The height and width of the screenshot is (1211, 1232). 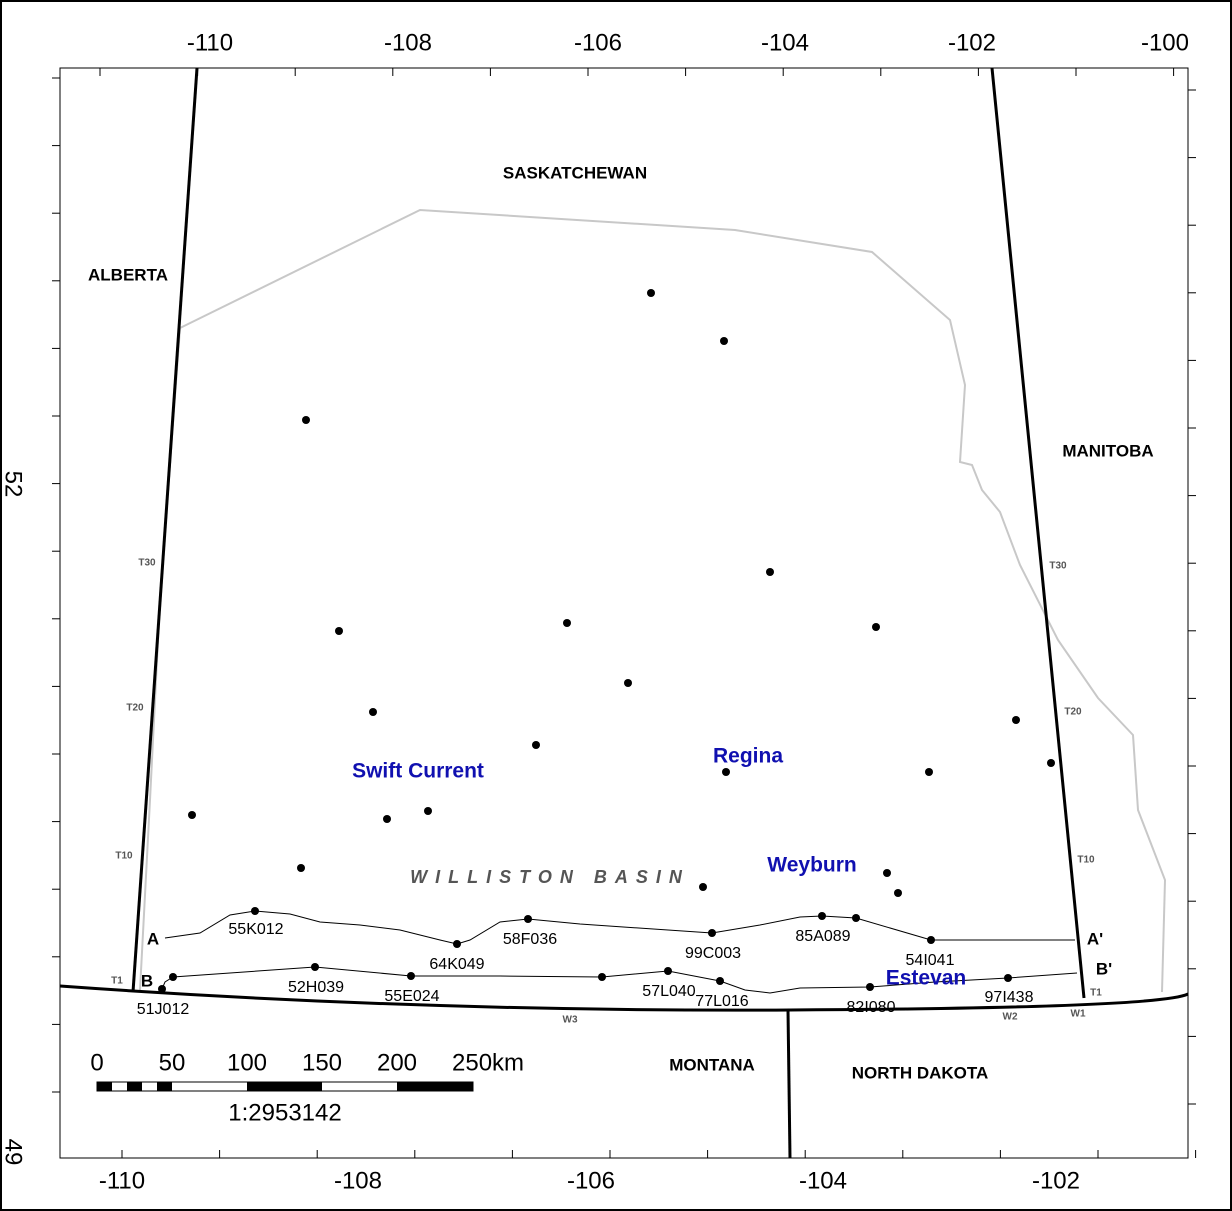 I want to click on city-label: Estevan, so click(x=926, y=978).